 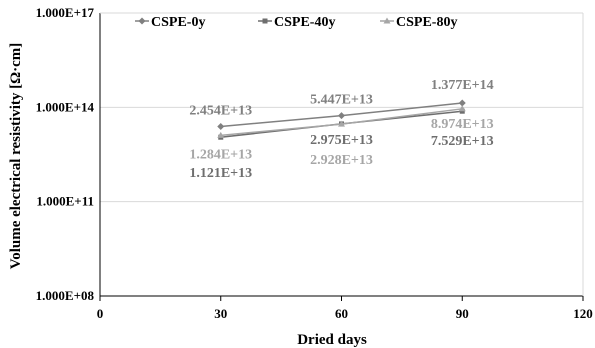 I want to click on series-lines, so click(x=341, y=119).